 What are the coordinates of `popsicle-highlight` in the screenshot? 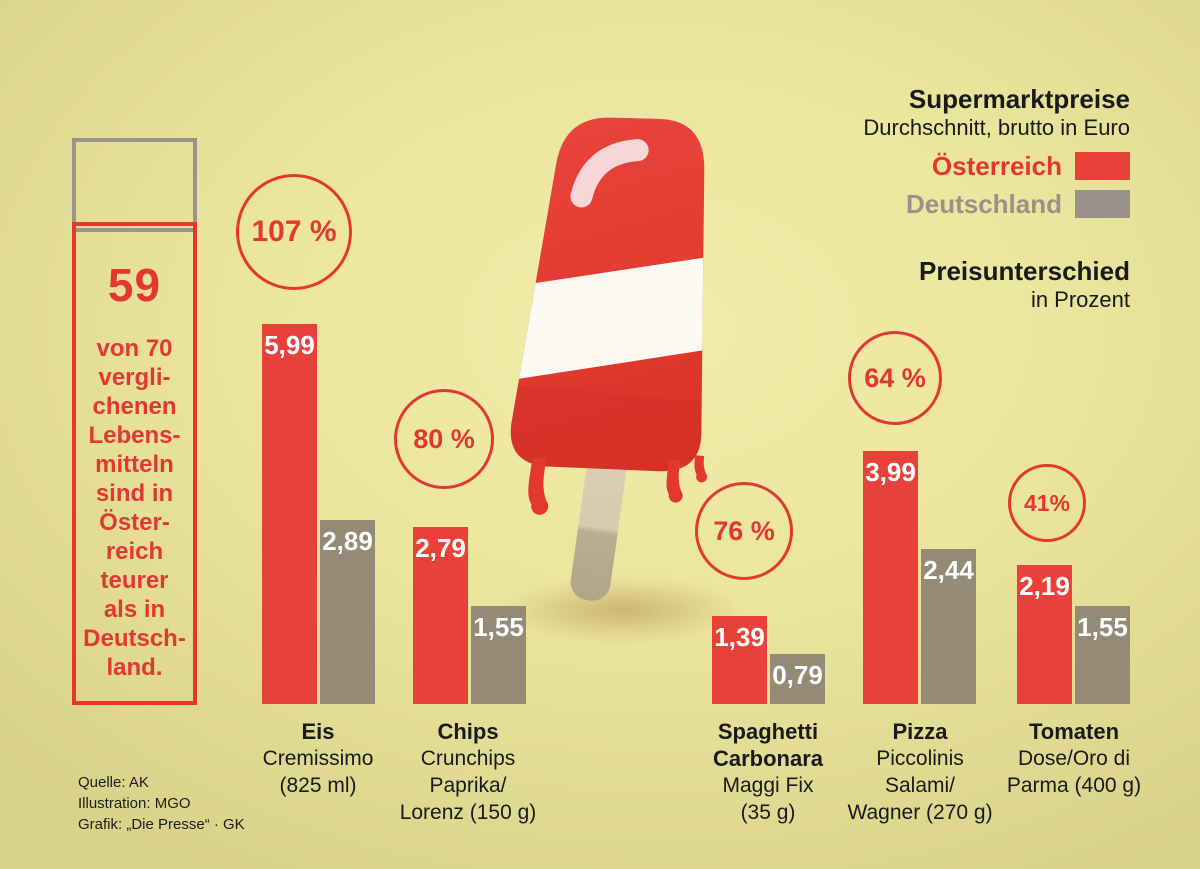 It's located at (609, 173).